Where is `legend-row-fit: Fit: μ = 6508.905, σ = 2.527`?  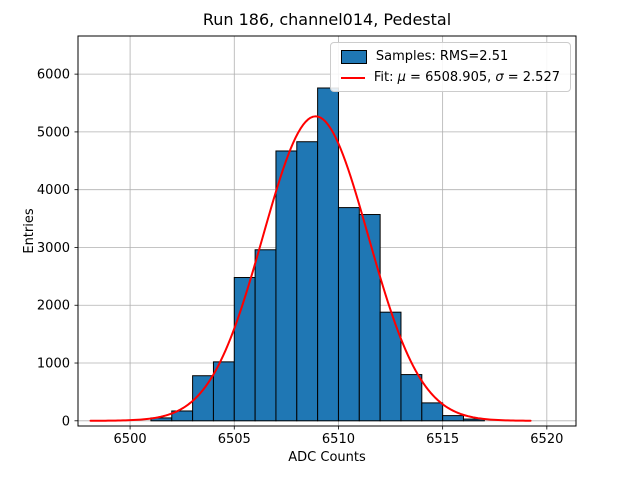
legend-row-fit: Fit: μ = 6508.905, σ = 2.527 is located at coordinates (450, 77).